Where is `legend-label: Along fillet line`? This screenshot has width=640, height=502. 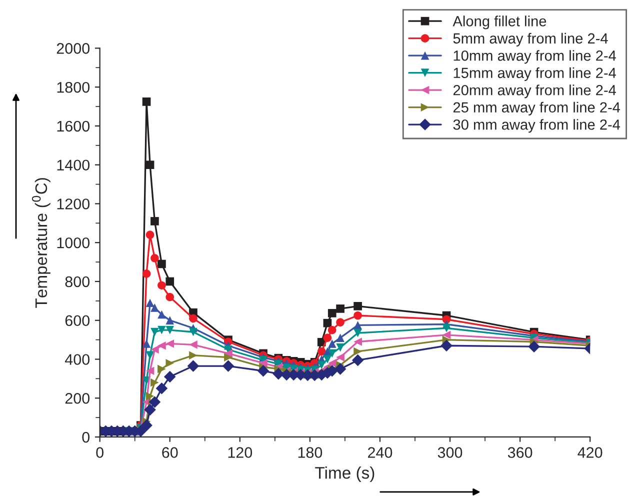
legend-label: Along fillet line is located at coordinates (499, 23).